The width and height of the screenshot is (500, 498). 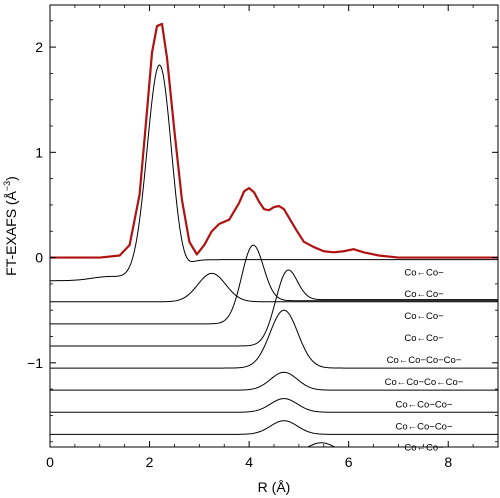 I want to click on x-tick-label: 2, so click(x=150, y=462).